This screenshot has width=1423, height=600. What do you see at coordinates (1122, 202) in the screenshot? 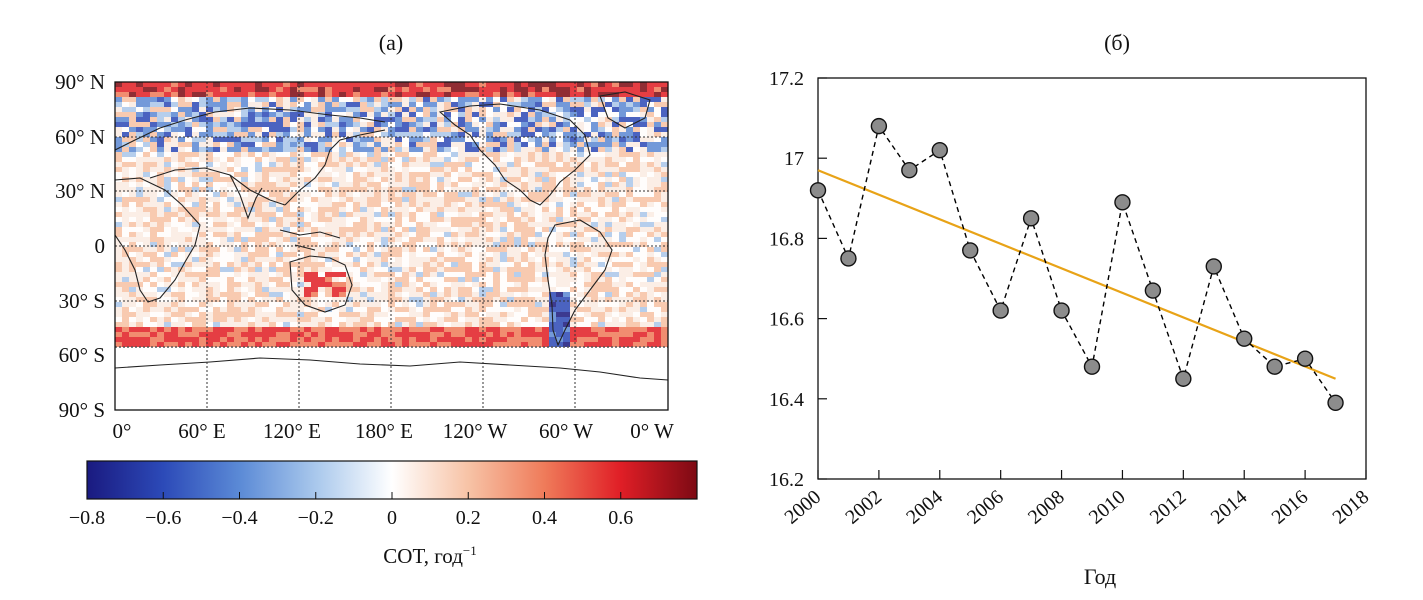
I see `data-point` at bounding box center [1122, 202].